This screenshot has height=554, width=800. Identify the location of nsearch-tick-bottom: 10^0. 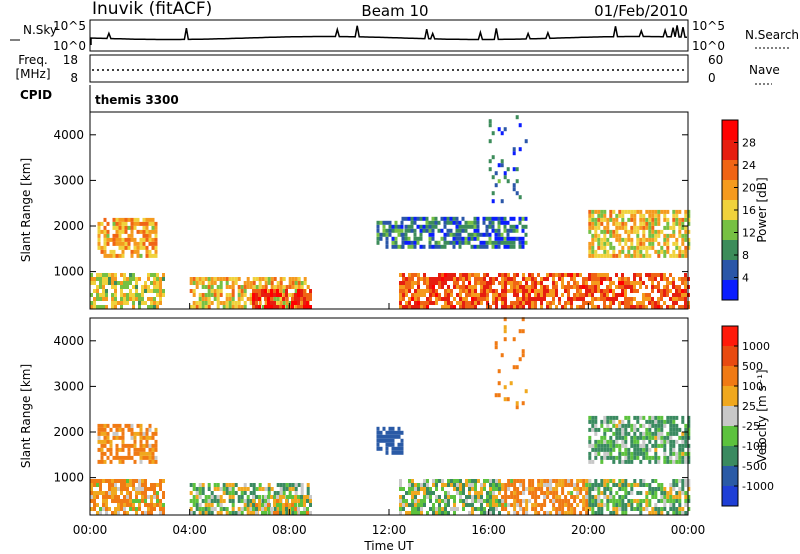
(708, 46).